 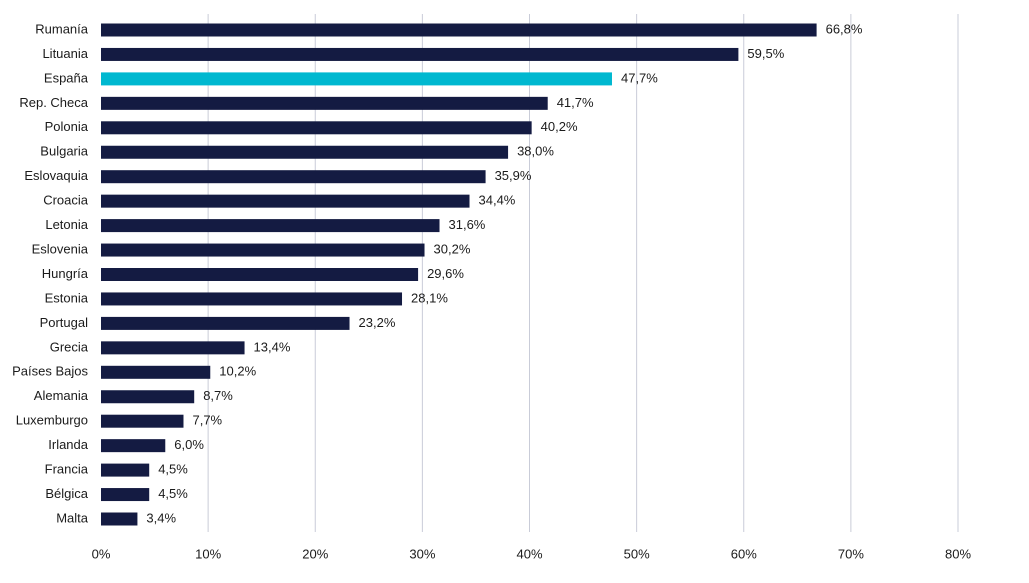 I want to click on category-label-paises-bajos: Países Bajos, so click(x=50, y=371).